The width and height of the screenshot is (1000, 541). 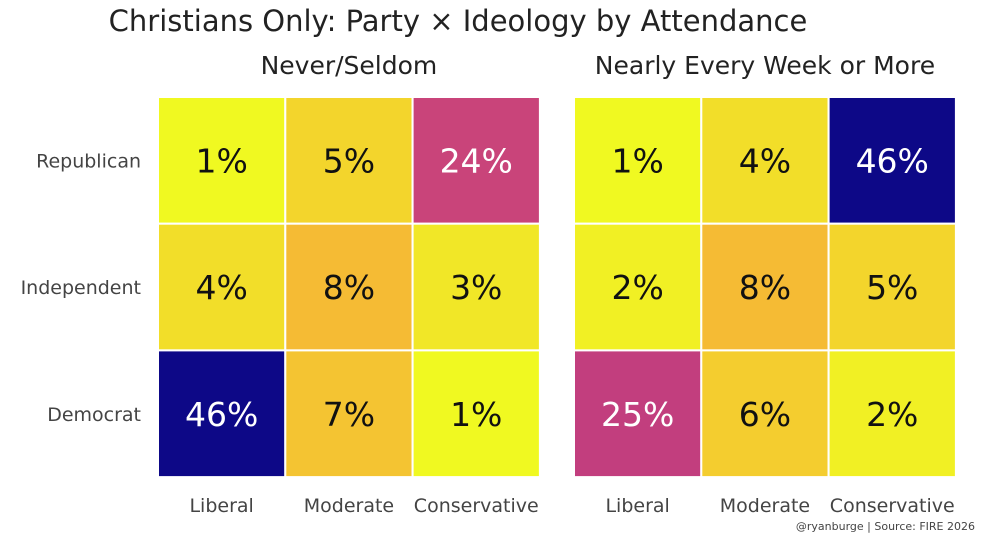 I want to click on cell-label: 6%, so click(x=765, y=414).